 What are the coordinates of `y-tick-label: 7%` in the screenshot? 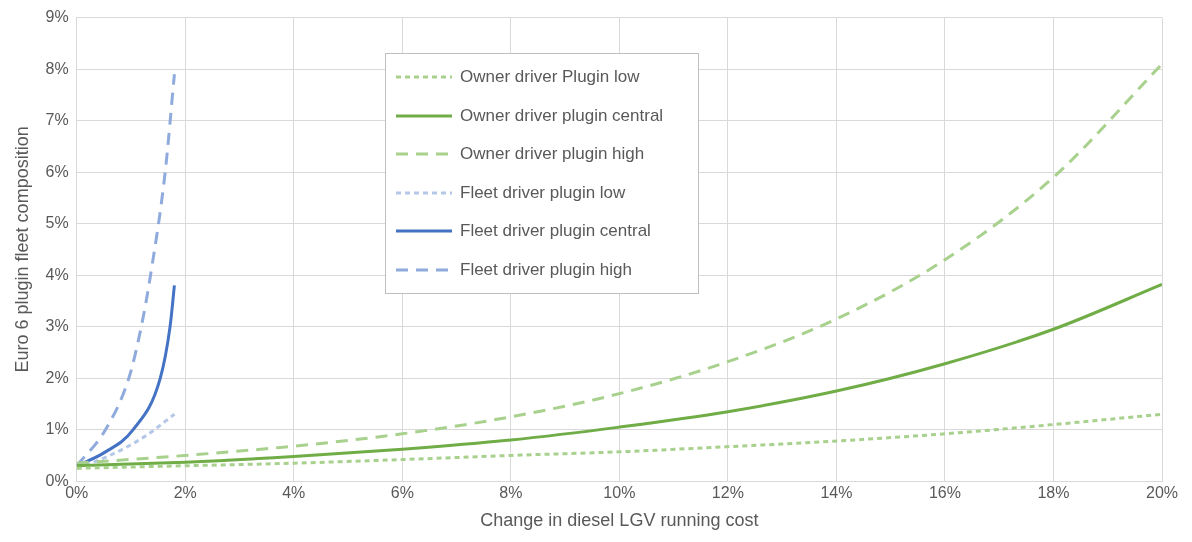 It's located at (57, 120).